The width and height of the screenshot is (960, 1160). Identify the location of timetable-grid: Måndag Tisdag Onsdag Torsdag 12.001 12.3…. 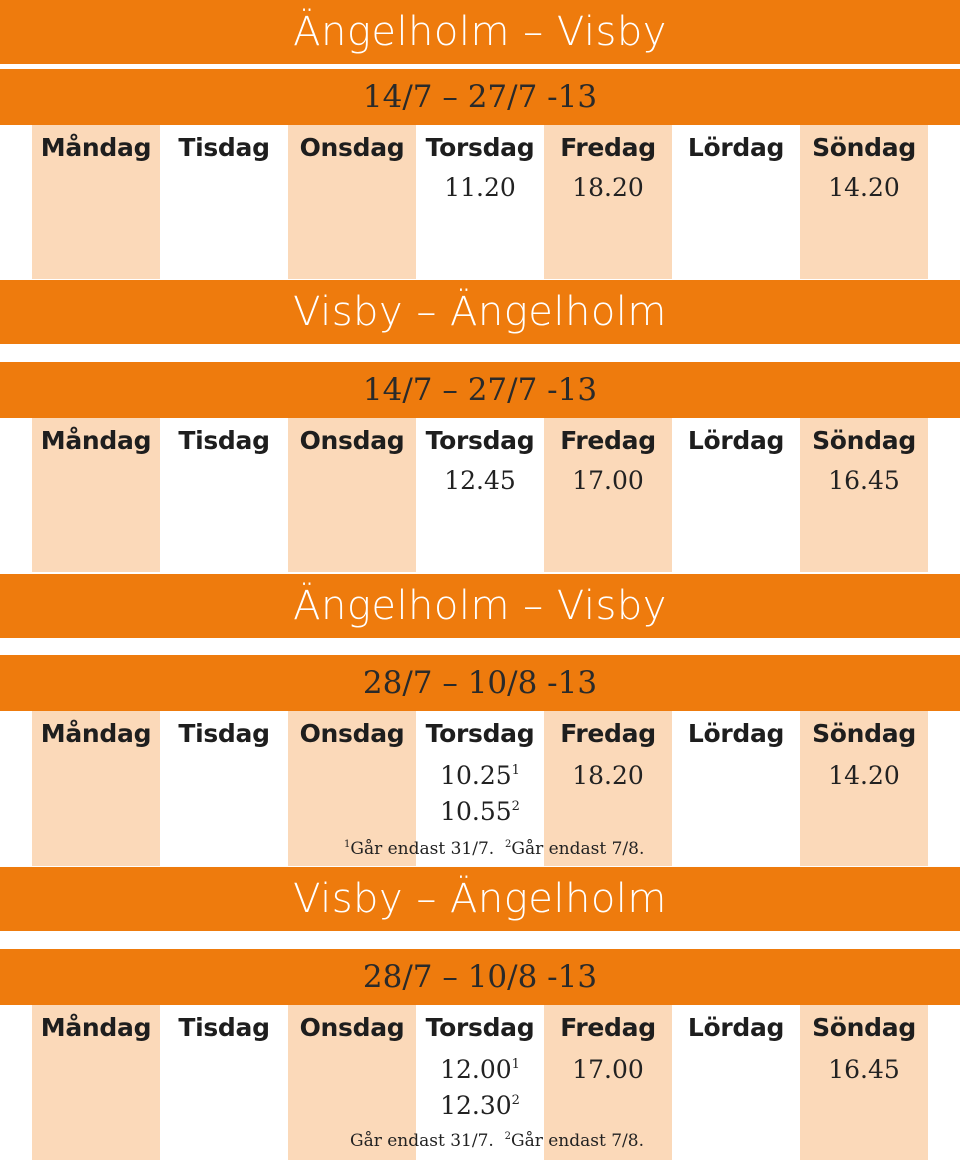
(480, 1082).